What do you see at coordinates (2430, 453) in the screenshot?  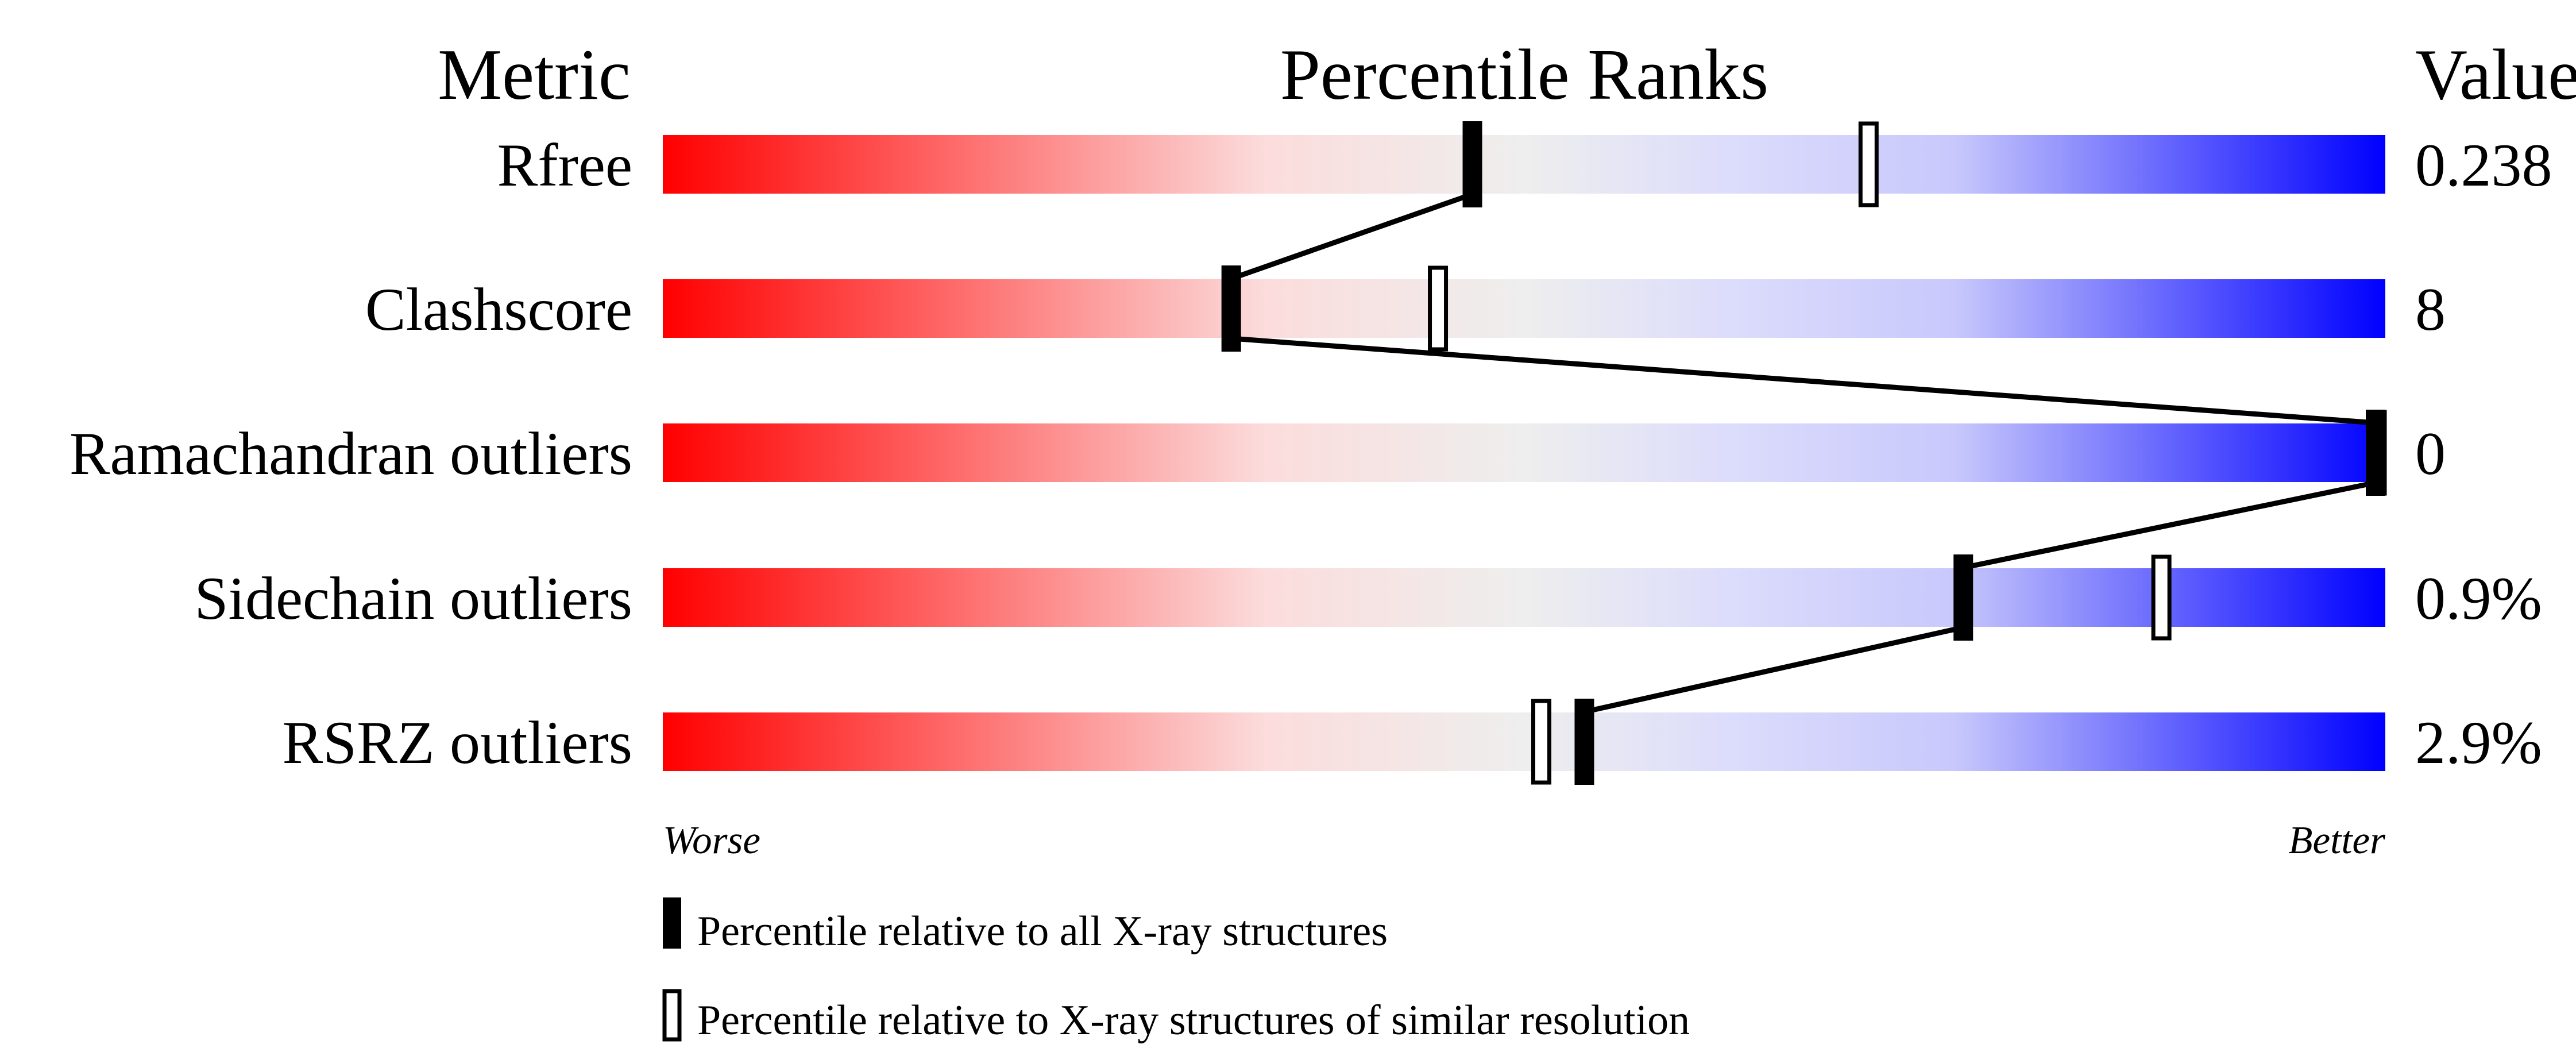 I see `metric-value: 0` at bounding box center [2430, 453].